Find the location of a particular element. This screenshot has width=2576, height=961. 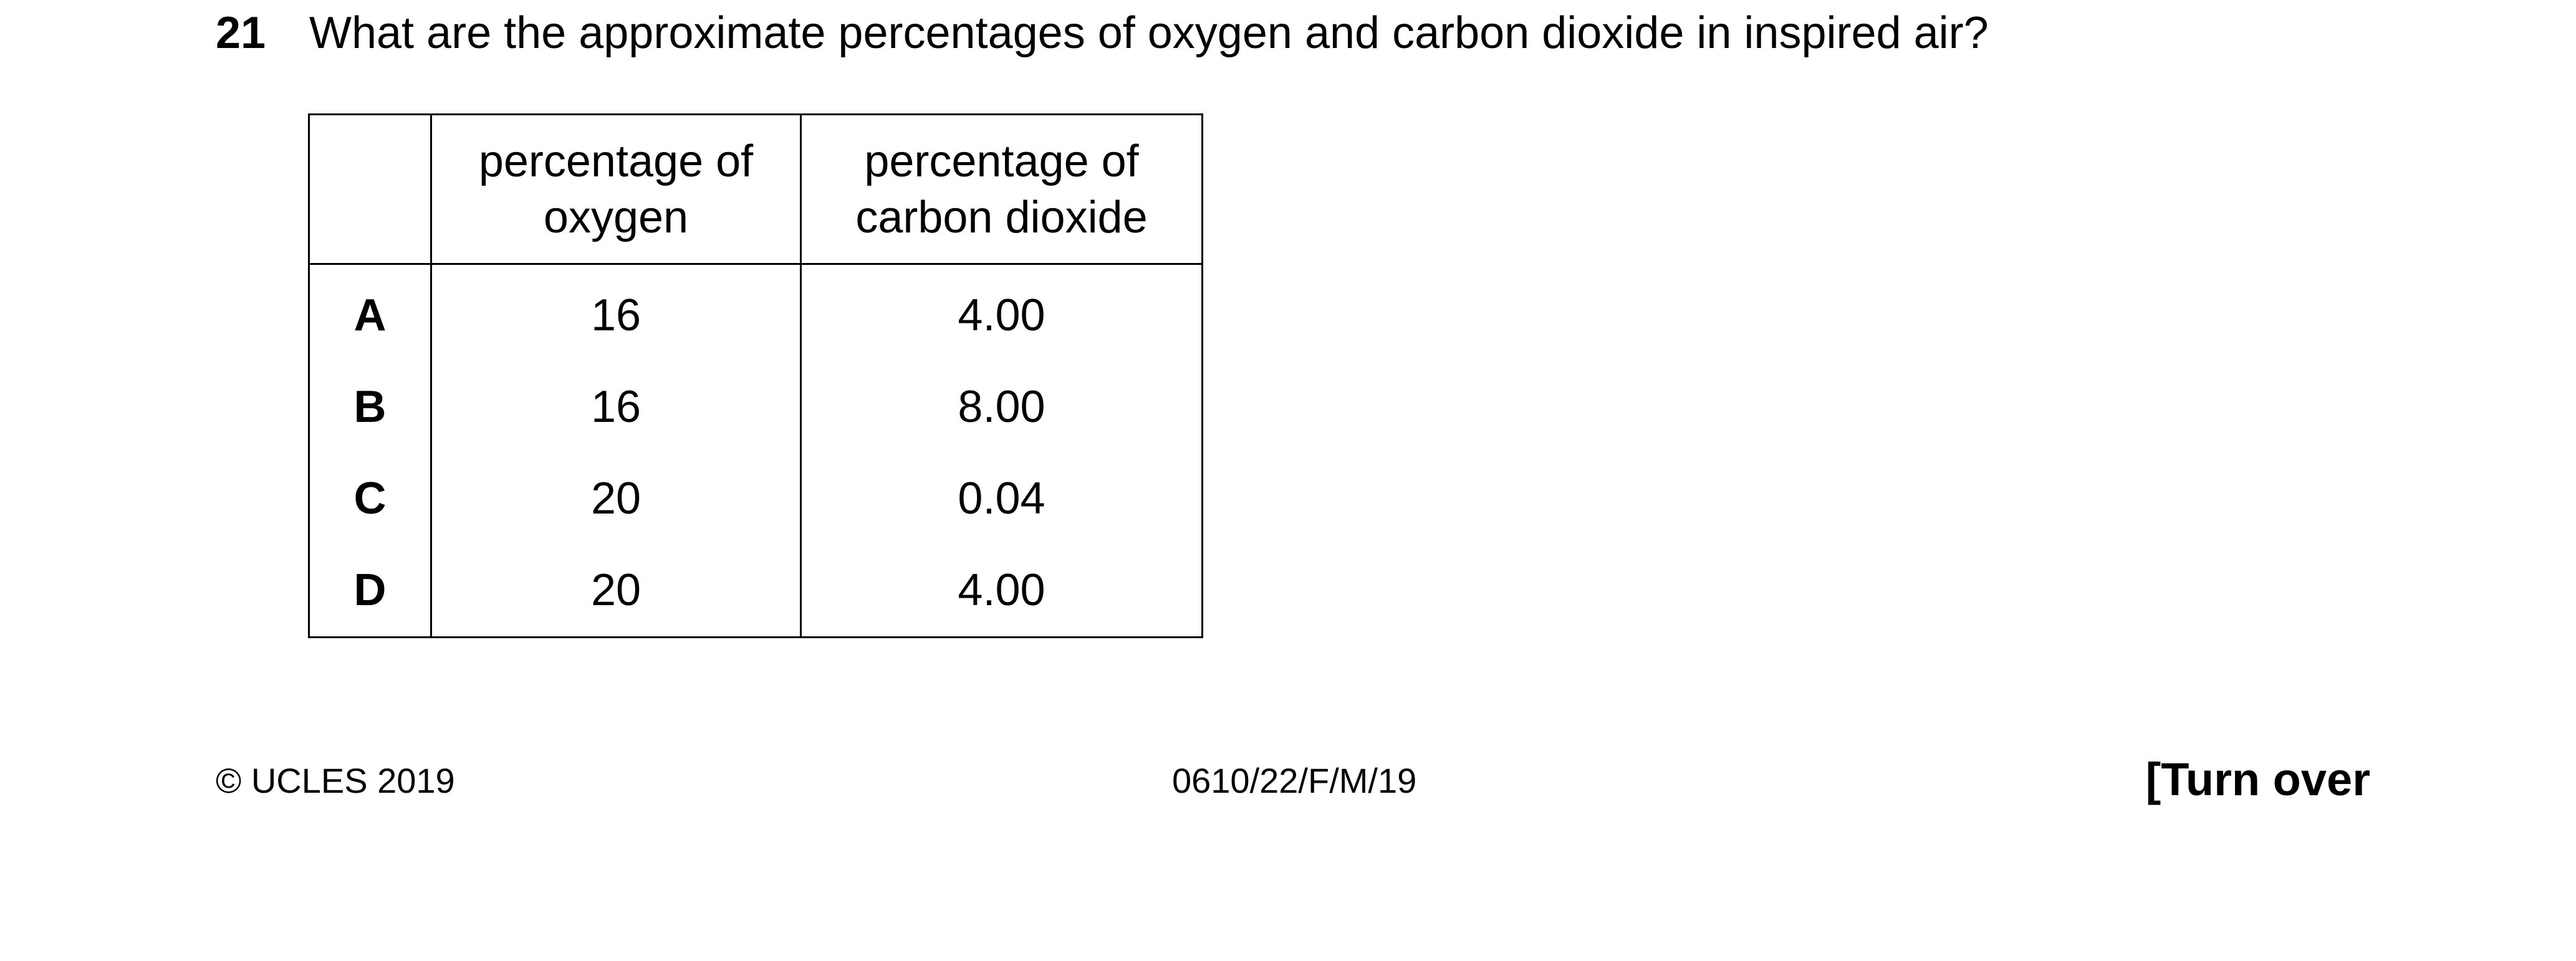

option-letter: A is located at coordinates (370, 312).